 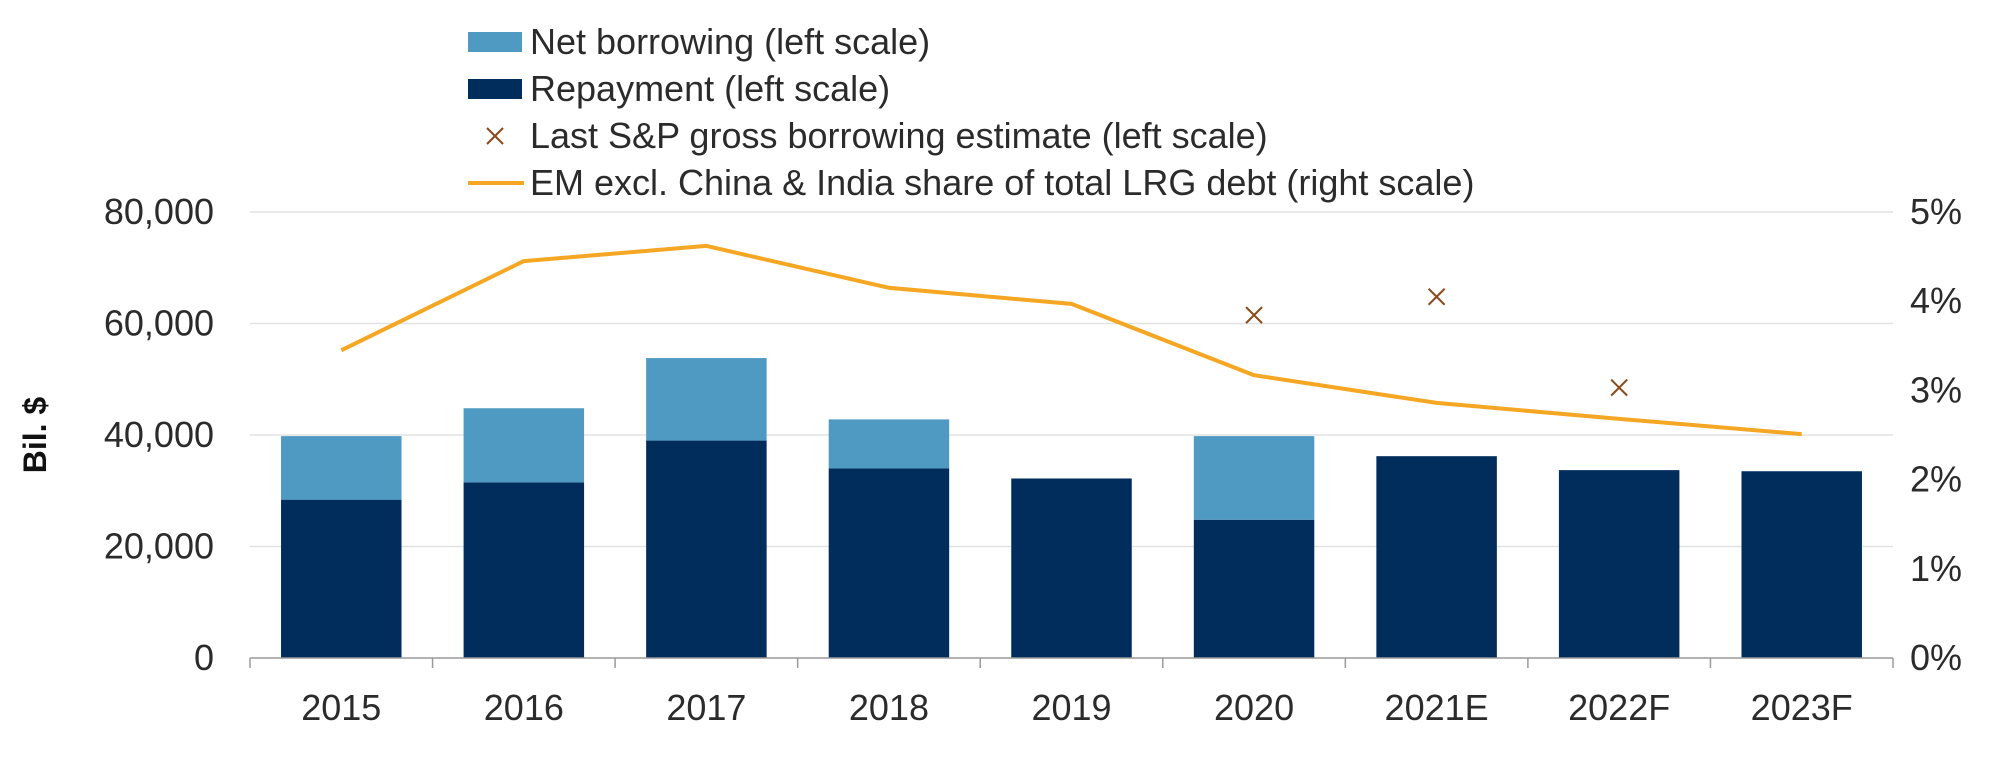 What do you see at coordinates (889, 563) in the screenshot?
I see `bar-repayment-2018` at bounding box center [889, 563].